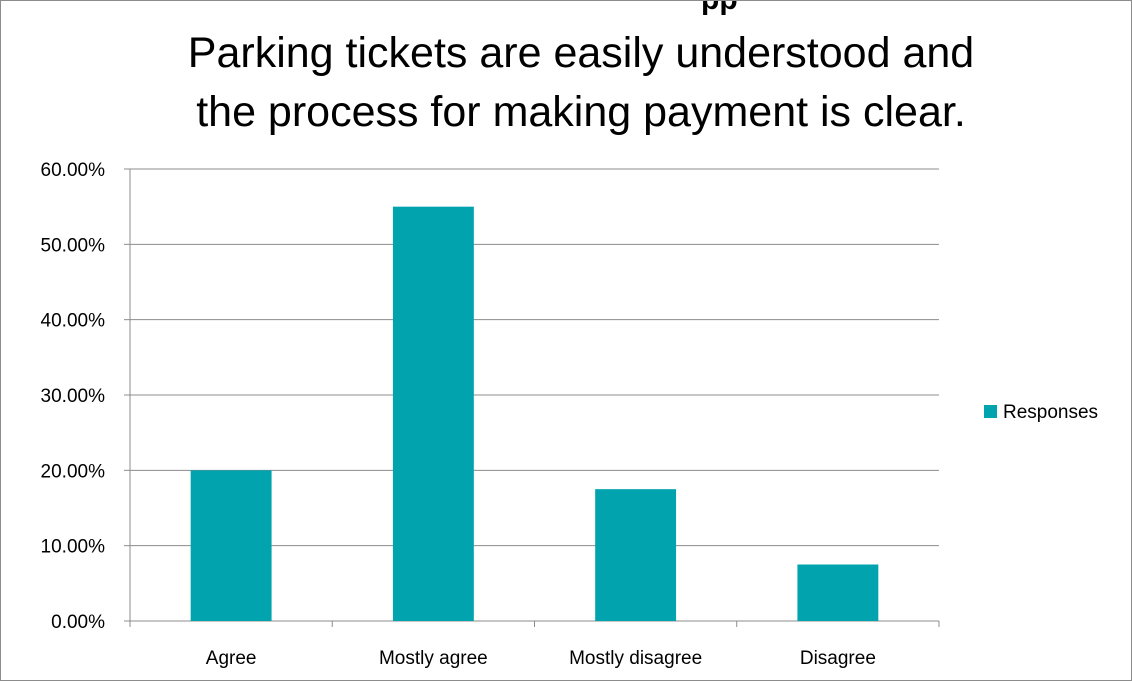  I want to click on x-axis-category-labels: Agree Mostly agree Mostly disagree Disagree, so click(541, 658).